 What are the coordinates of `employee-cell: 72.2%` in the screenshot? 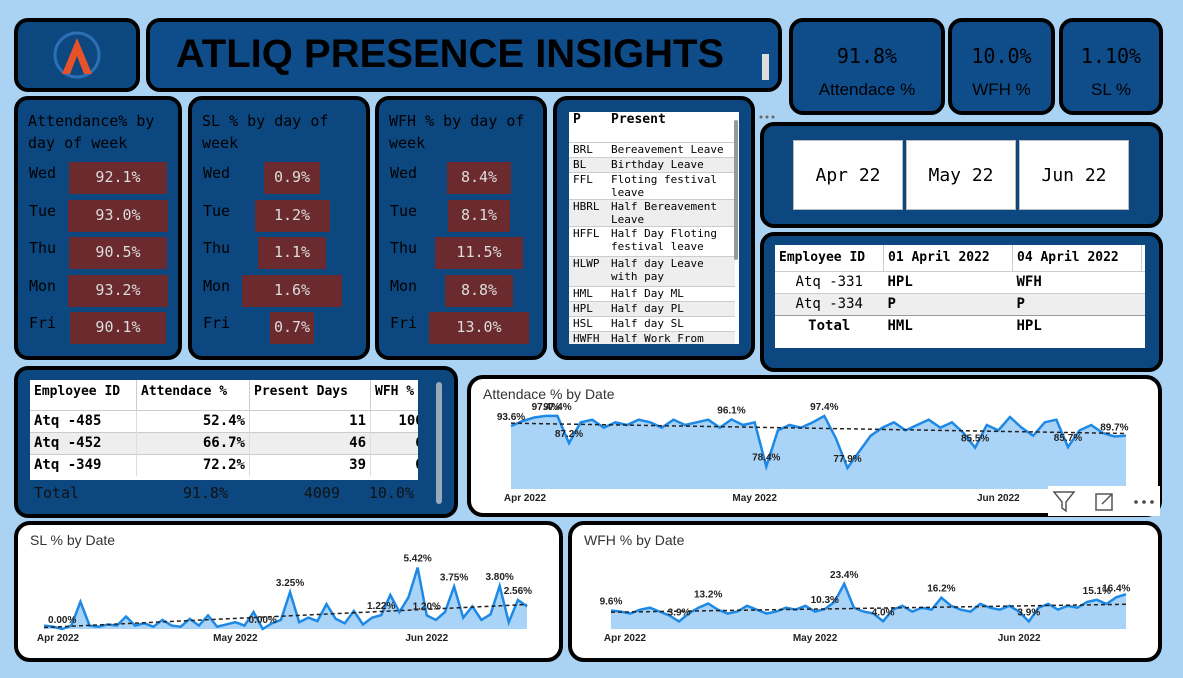 It's located at (193, 465).